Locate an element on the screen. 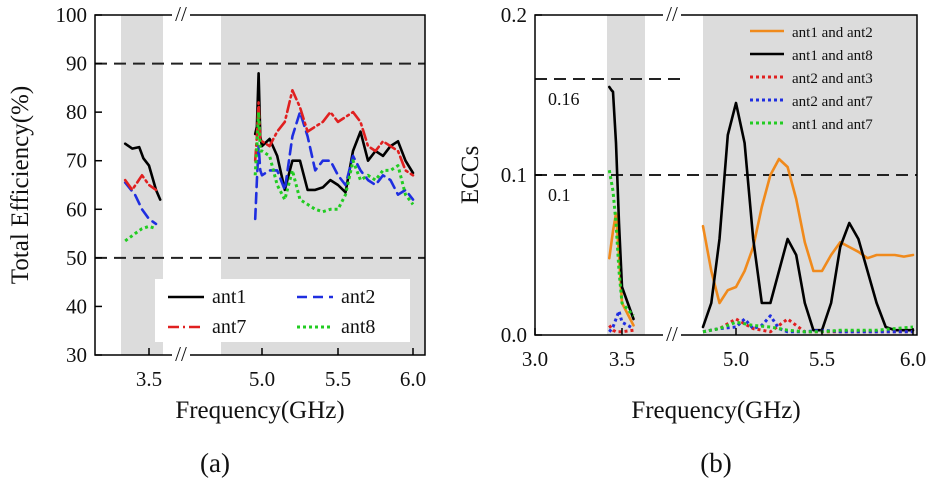 The width and height of the screenshot is (937, 484). panel-b-break-bottom: // is located at coordinates (672, 334).